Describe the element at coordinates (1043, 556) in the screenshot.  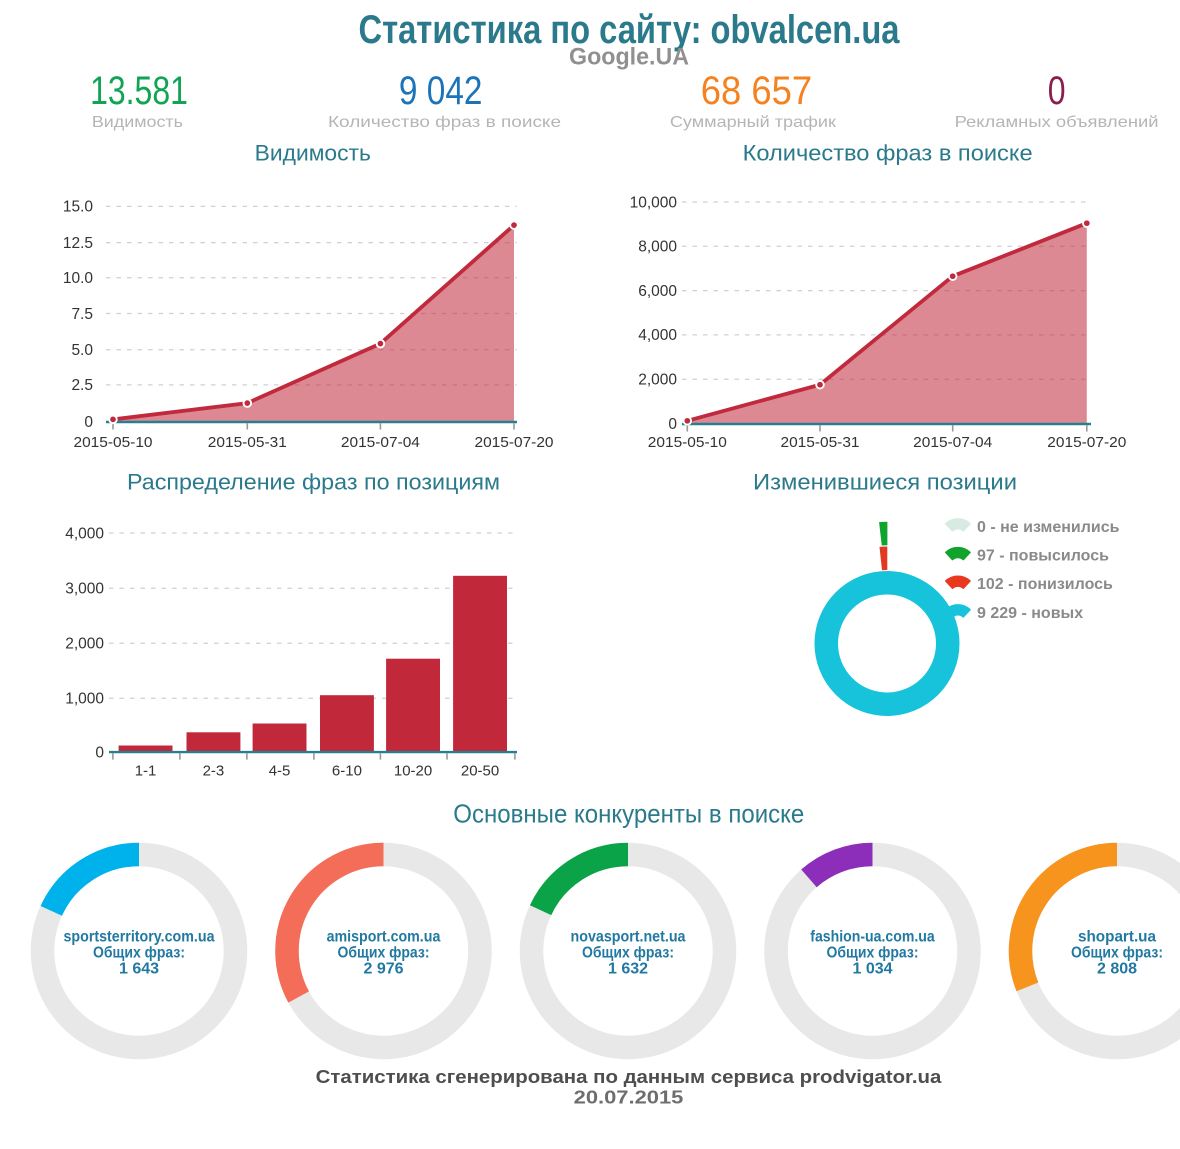
I see `svg-text: 97 - повысилось` at that location.